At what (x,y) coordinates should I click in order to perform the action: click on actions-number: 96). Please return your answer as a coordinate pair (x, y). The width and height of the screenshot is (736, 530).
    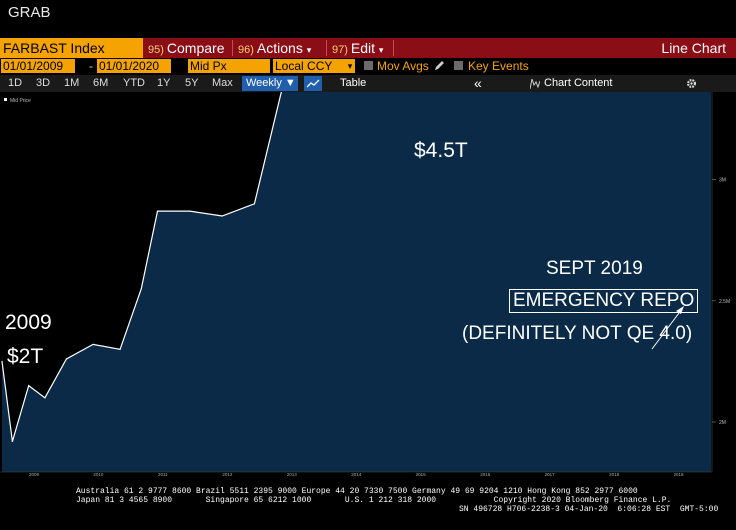
    Looking at the image, I should click on (246, 50).